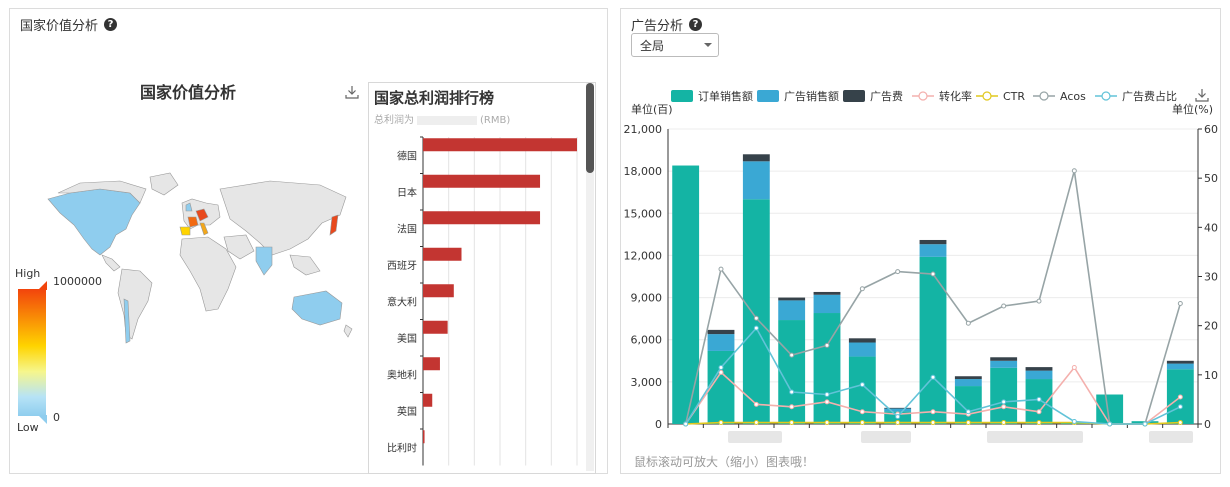 This screenshot has width=1230, height=487. What do you see at coordinates (32, 352) in the screenshot?
I see `legend-gradient-bar` at bounding box center [32, 352].